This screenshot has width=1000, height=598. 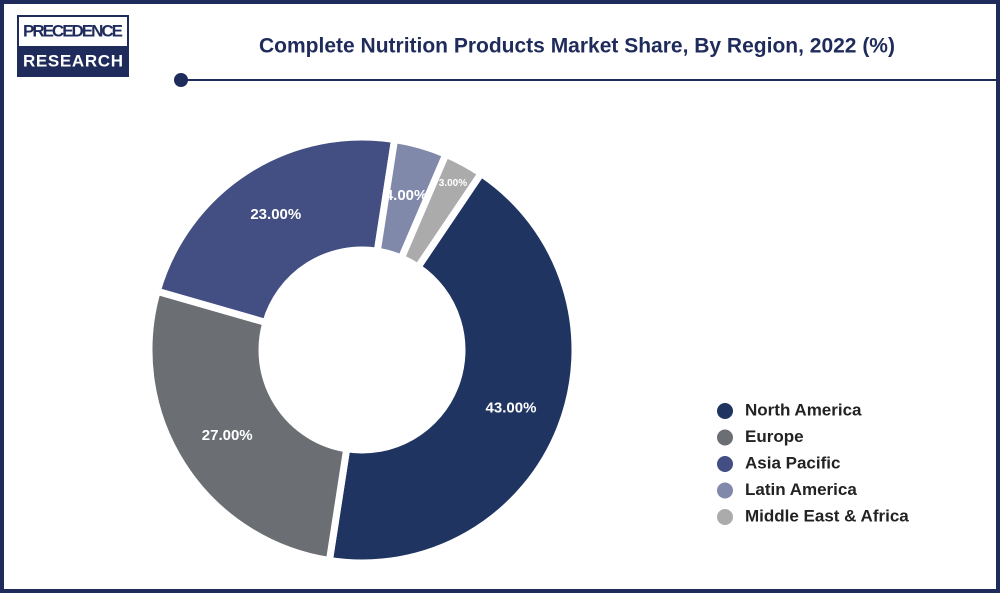 What do you see at coordinates (792, 462) in the screenshot?
I see `legend-label: Asia Pacific` at bounding box center [792, 462].